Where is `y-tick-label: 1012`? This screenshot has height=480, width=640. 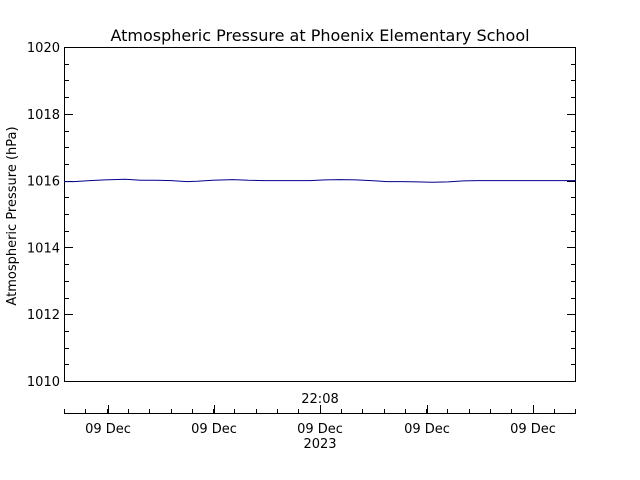 y-tick-label: 1012 is located at coordinates (43, 315).